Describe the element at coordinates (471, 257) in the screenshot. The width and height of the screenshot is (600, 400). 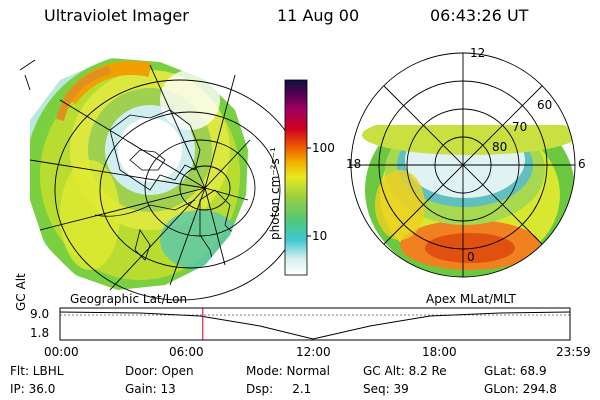
I see `mlt-0-label: 0` at that location.